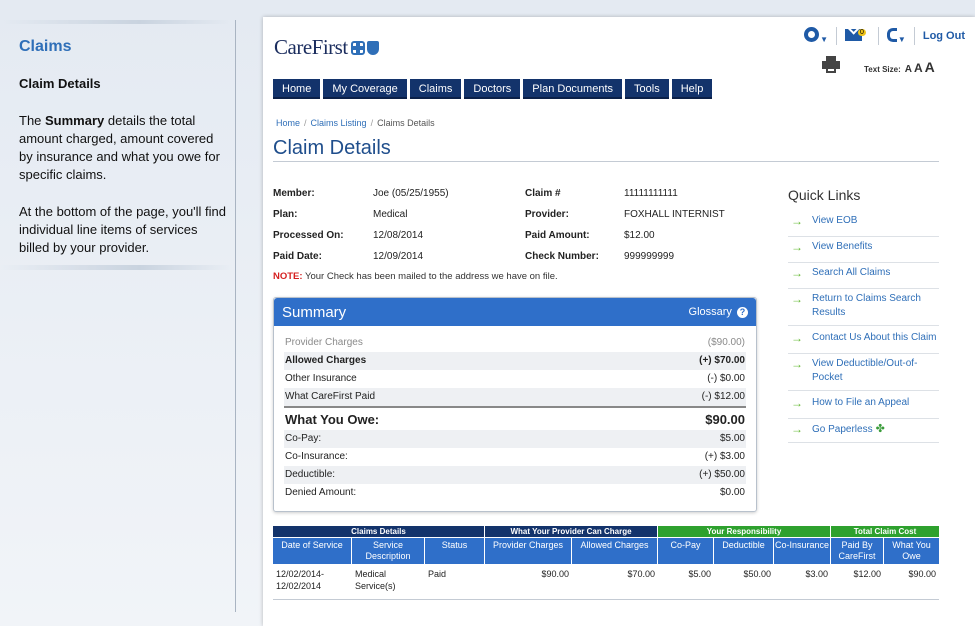  Describe the element at coordinates (651, 193) in the screenshot. I see `claim-number-value: 11111111111` at that location.